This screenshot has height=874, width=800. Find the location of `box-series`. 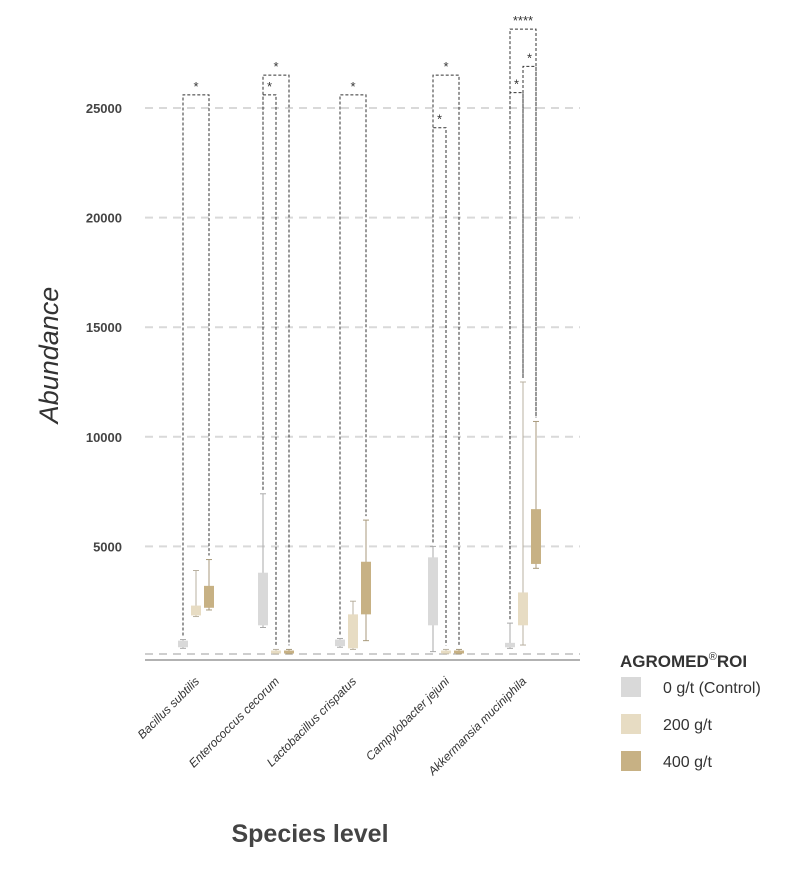

box-series is located at coordinates (359, 518).